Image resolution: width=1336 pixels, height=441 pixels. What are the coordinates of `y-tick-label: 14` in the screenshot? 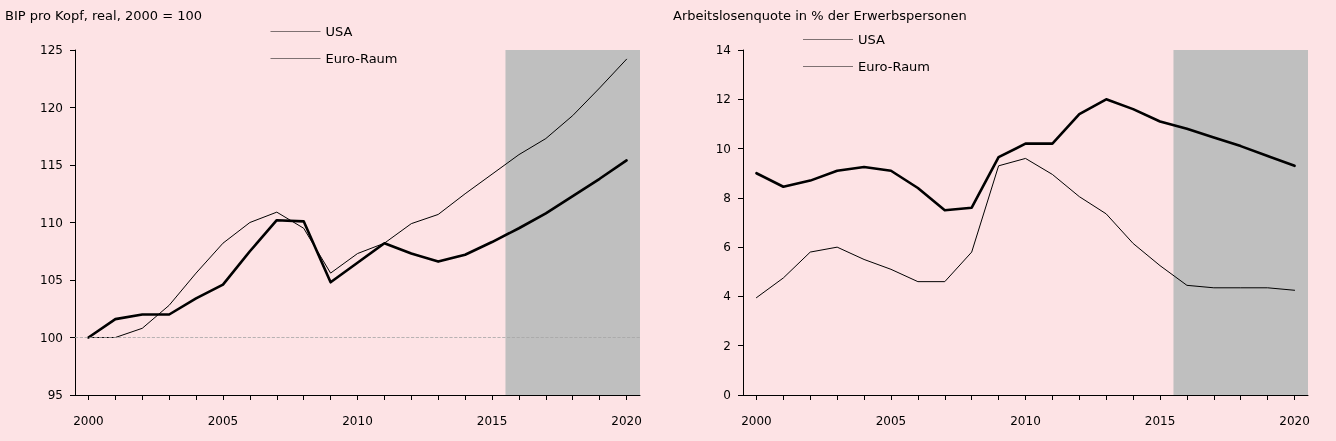 It's located at (723, 50).